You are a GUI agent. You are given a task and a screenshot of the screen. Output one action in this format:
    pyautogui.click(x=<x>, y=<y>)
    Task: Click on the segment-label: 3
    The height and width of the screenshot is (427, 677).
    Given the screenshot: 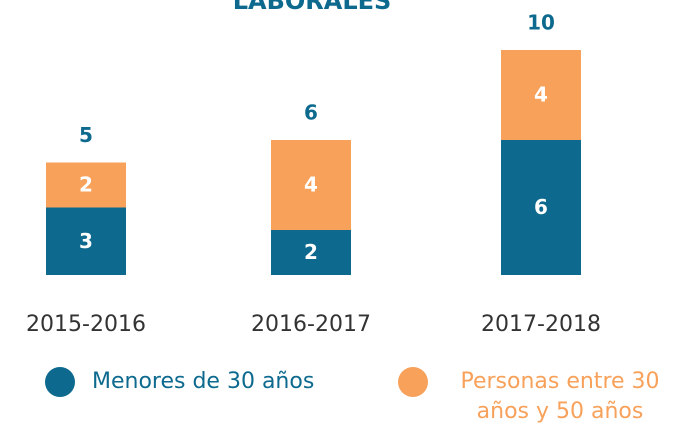 What is the action you would take?
    pyautogui.click(x=86, y=241)
    